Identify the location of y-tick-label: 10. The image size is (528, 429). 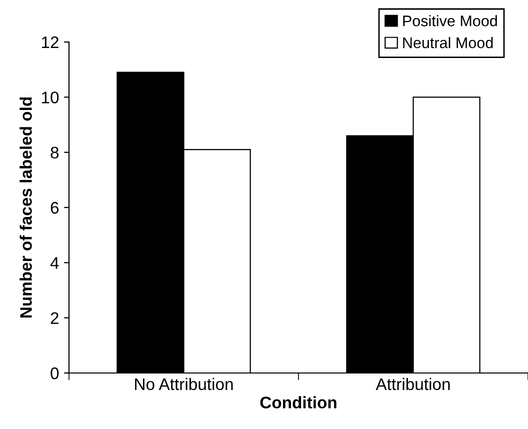
(50, 98).